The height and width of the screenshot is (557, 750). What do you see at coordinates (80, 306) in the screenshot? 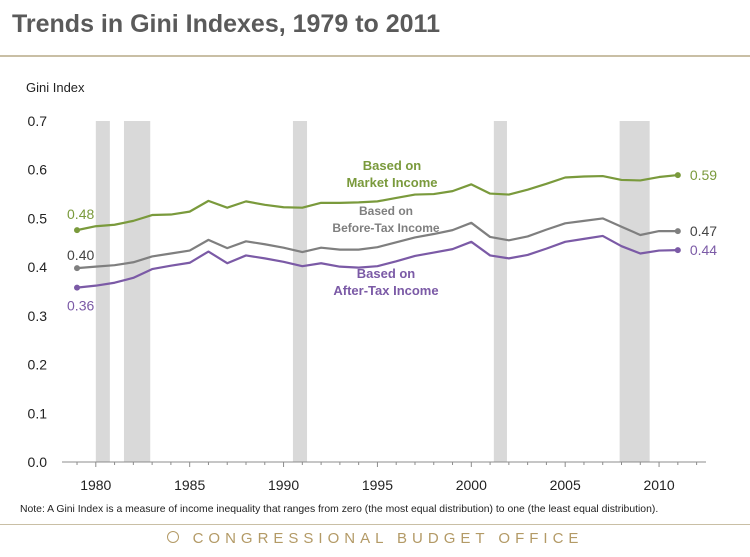
I see `series-start-label: 0.36` at bounding box center [80, 306].